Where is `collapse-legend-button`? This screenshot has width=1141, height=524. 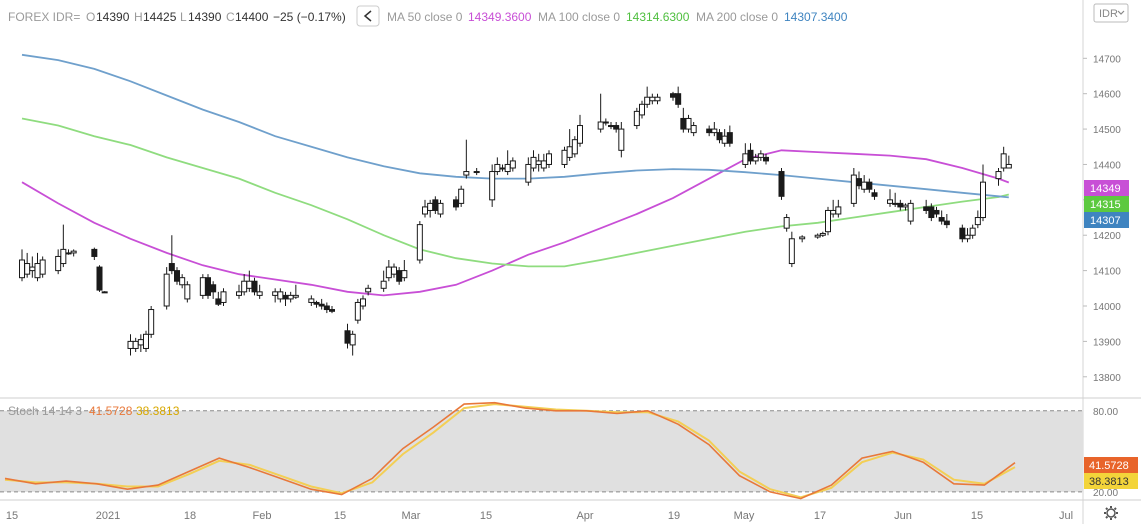
collapse-legend-button is located at coordinates (368, 16).